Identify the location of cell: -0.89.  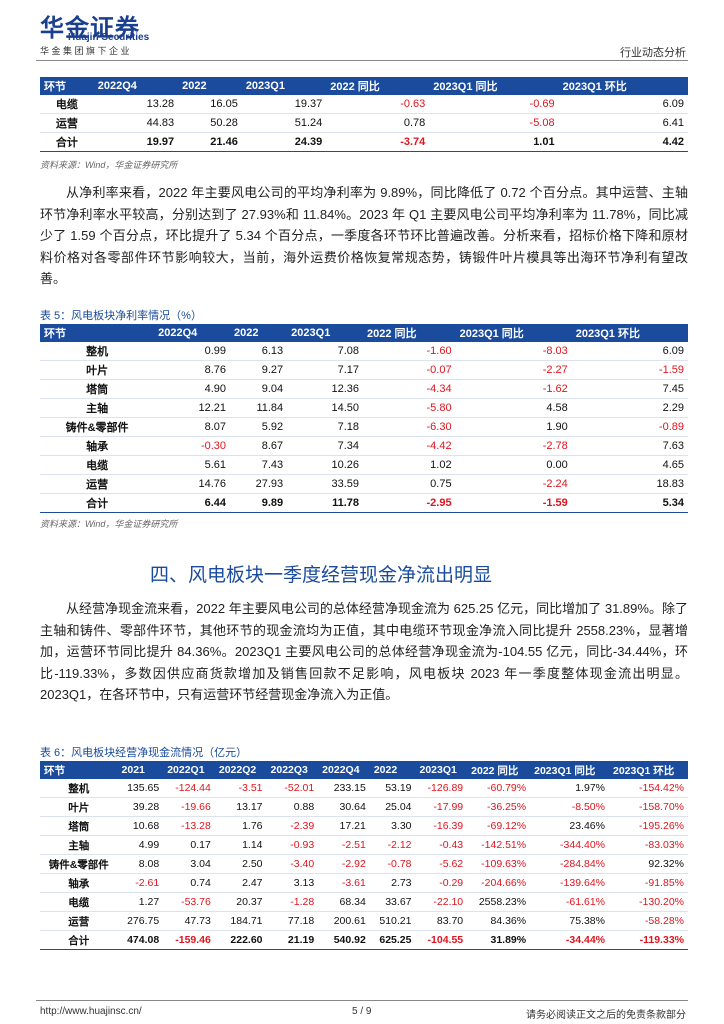
(629, 427).